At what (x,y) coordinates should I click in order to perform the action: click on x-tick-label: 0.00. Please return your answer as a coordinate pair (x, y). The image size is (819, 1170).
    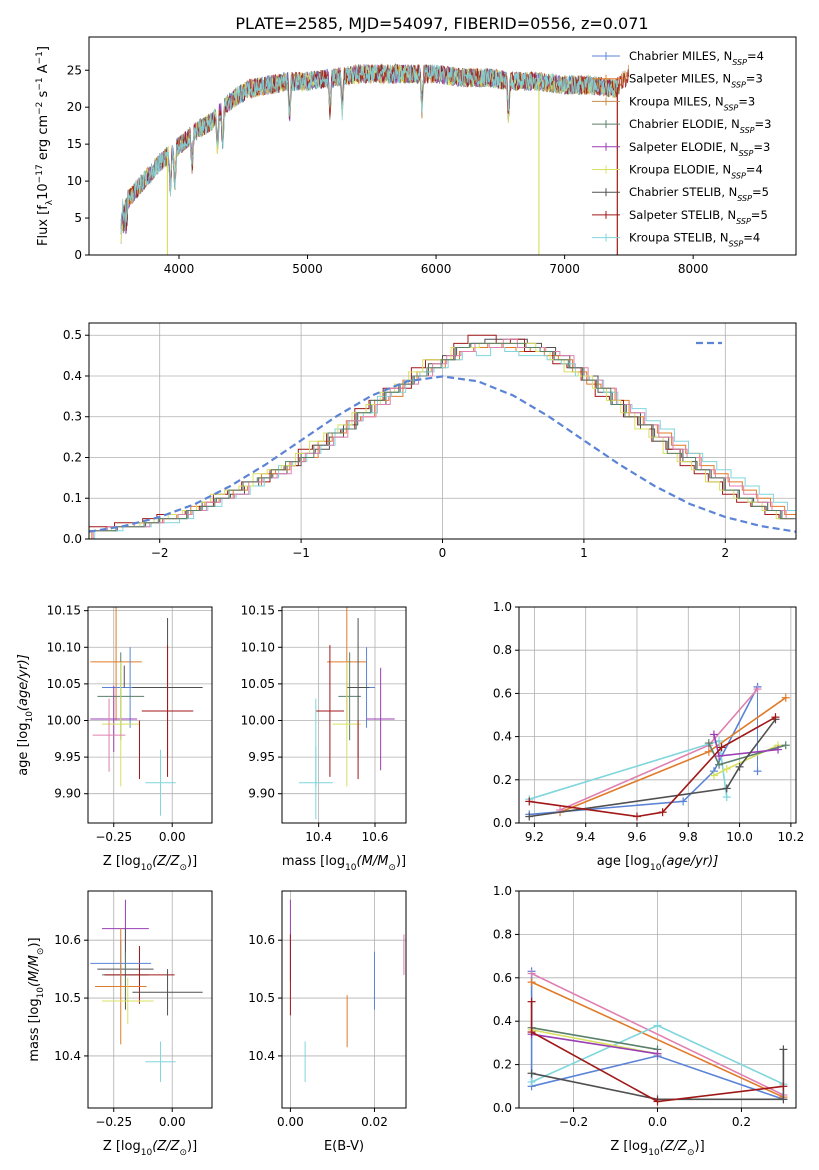
    Looking at the image, I should click on (172, 1122).